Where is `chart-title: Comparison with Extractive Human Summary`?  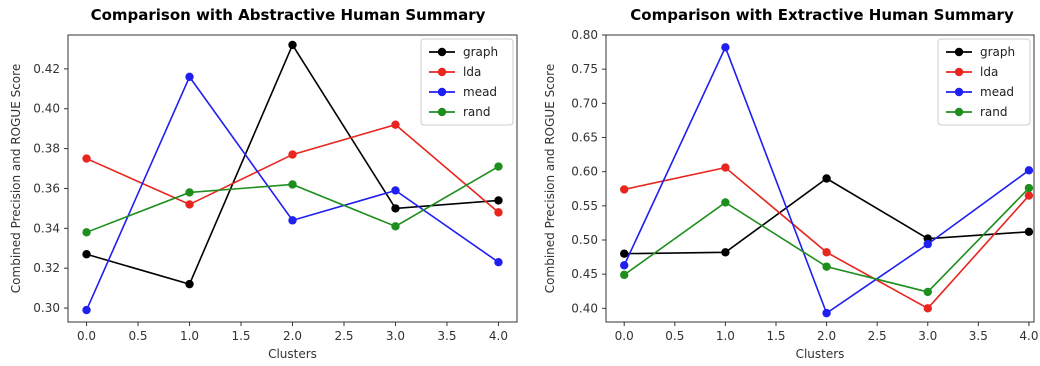 chart-title: Comparison with Extractive Human Summary is located at coordinates (822, 15).